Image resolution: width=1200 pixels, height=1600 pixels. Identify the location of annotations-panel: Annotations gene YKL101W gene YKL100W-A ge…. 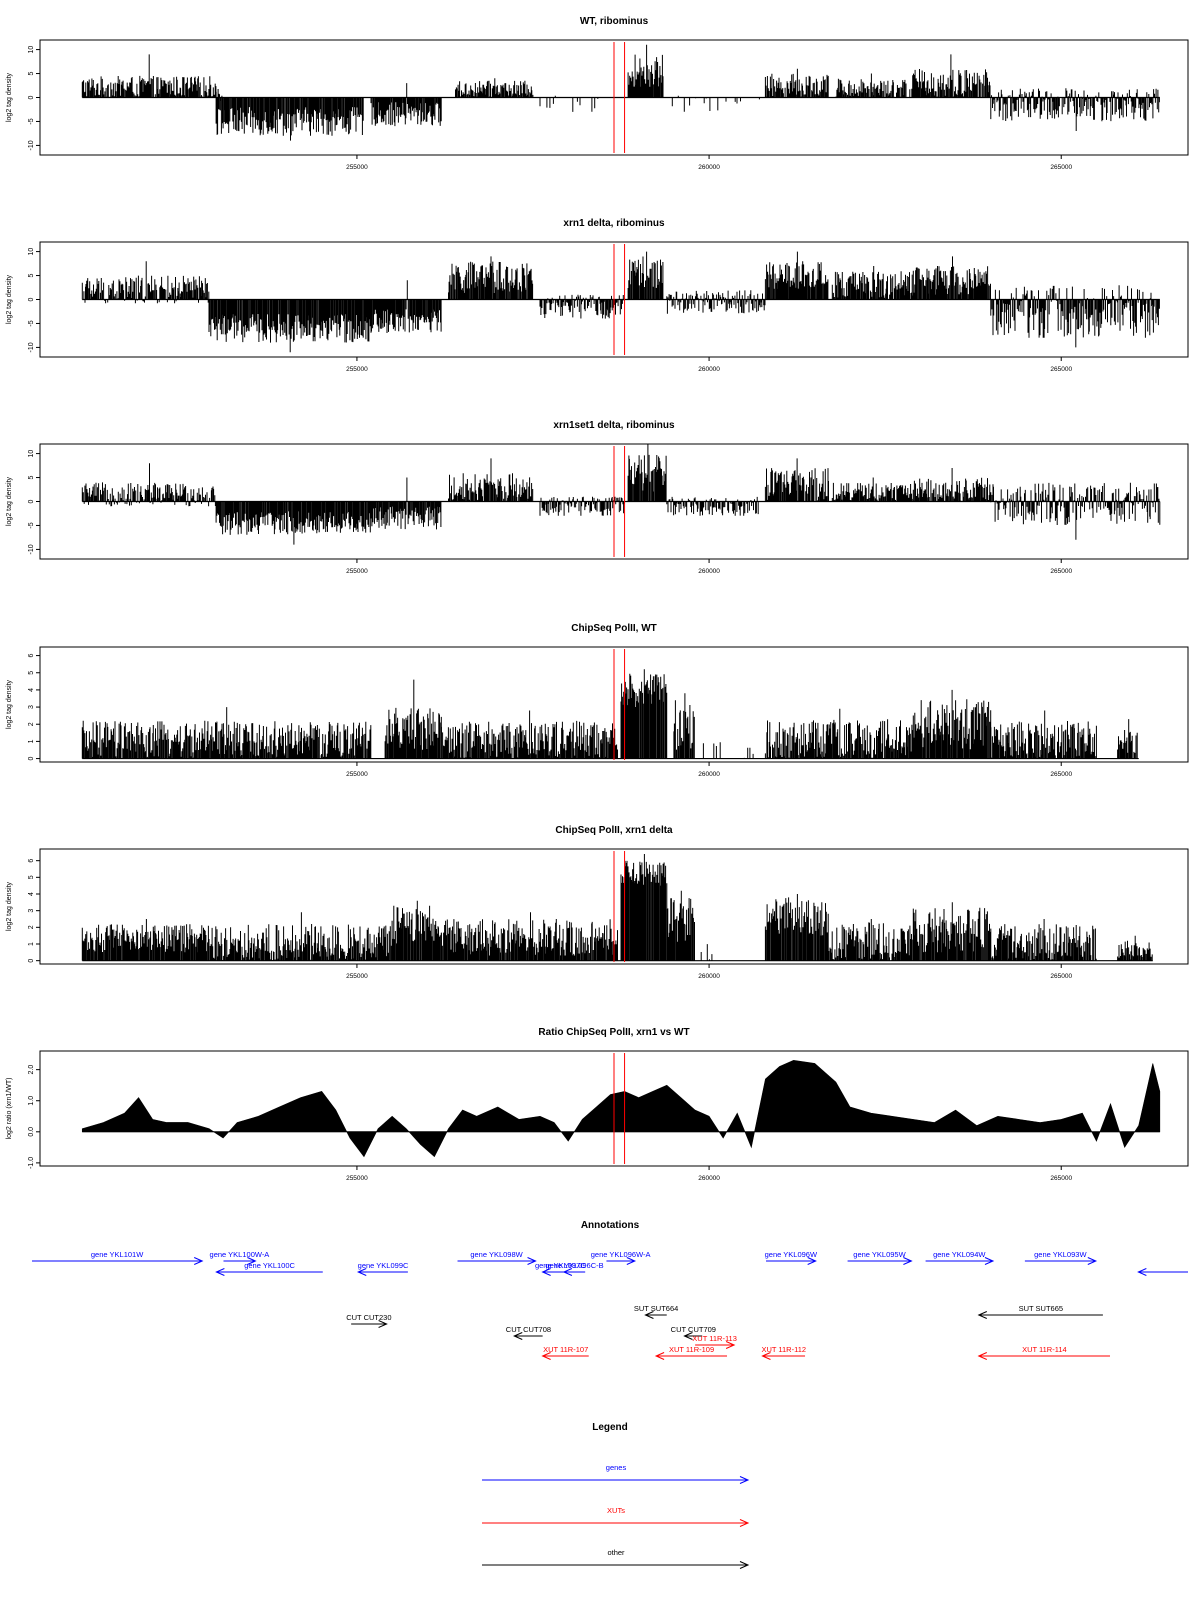
(610, 1290).